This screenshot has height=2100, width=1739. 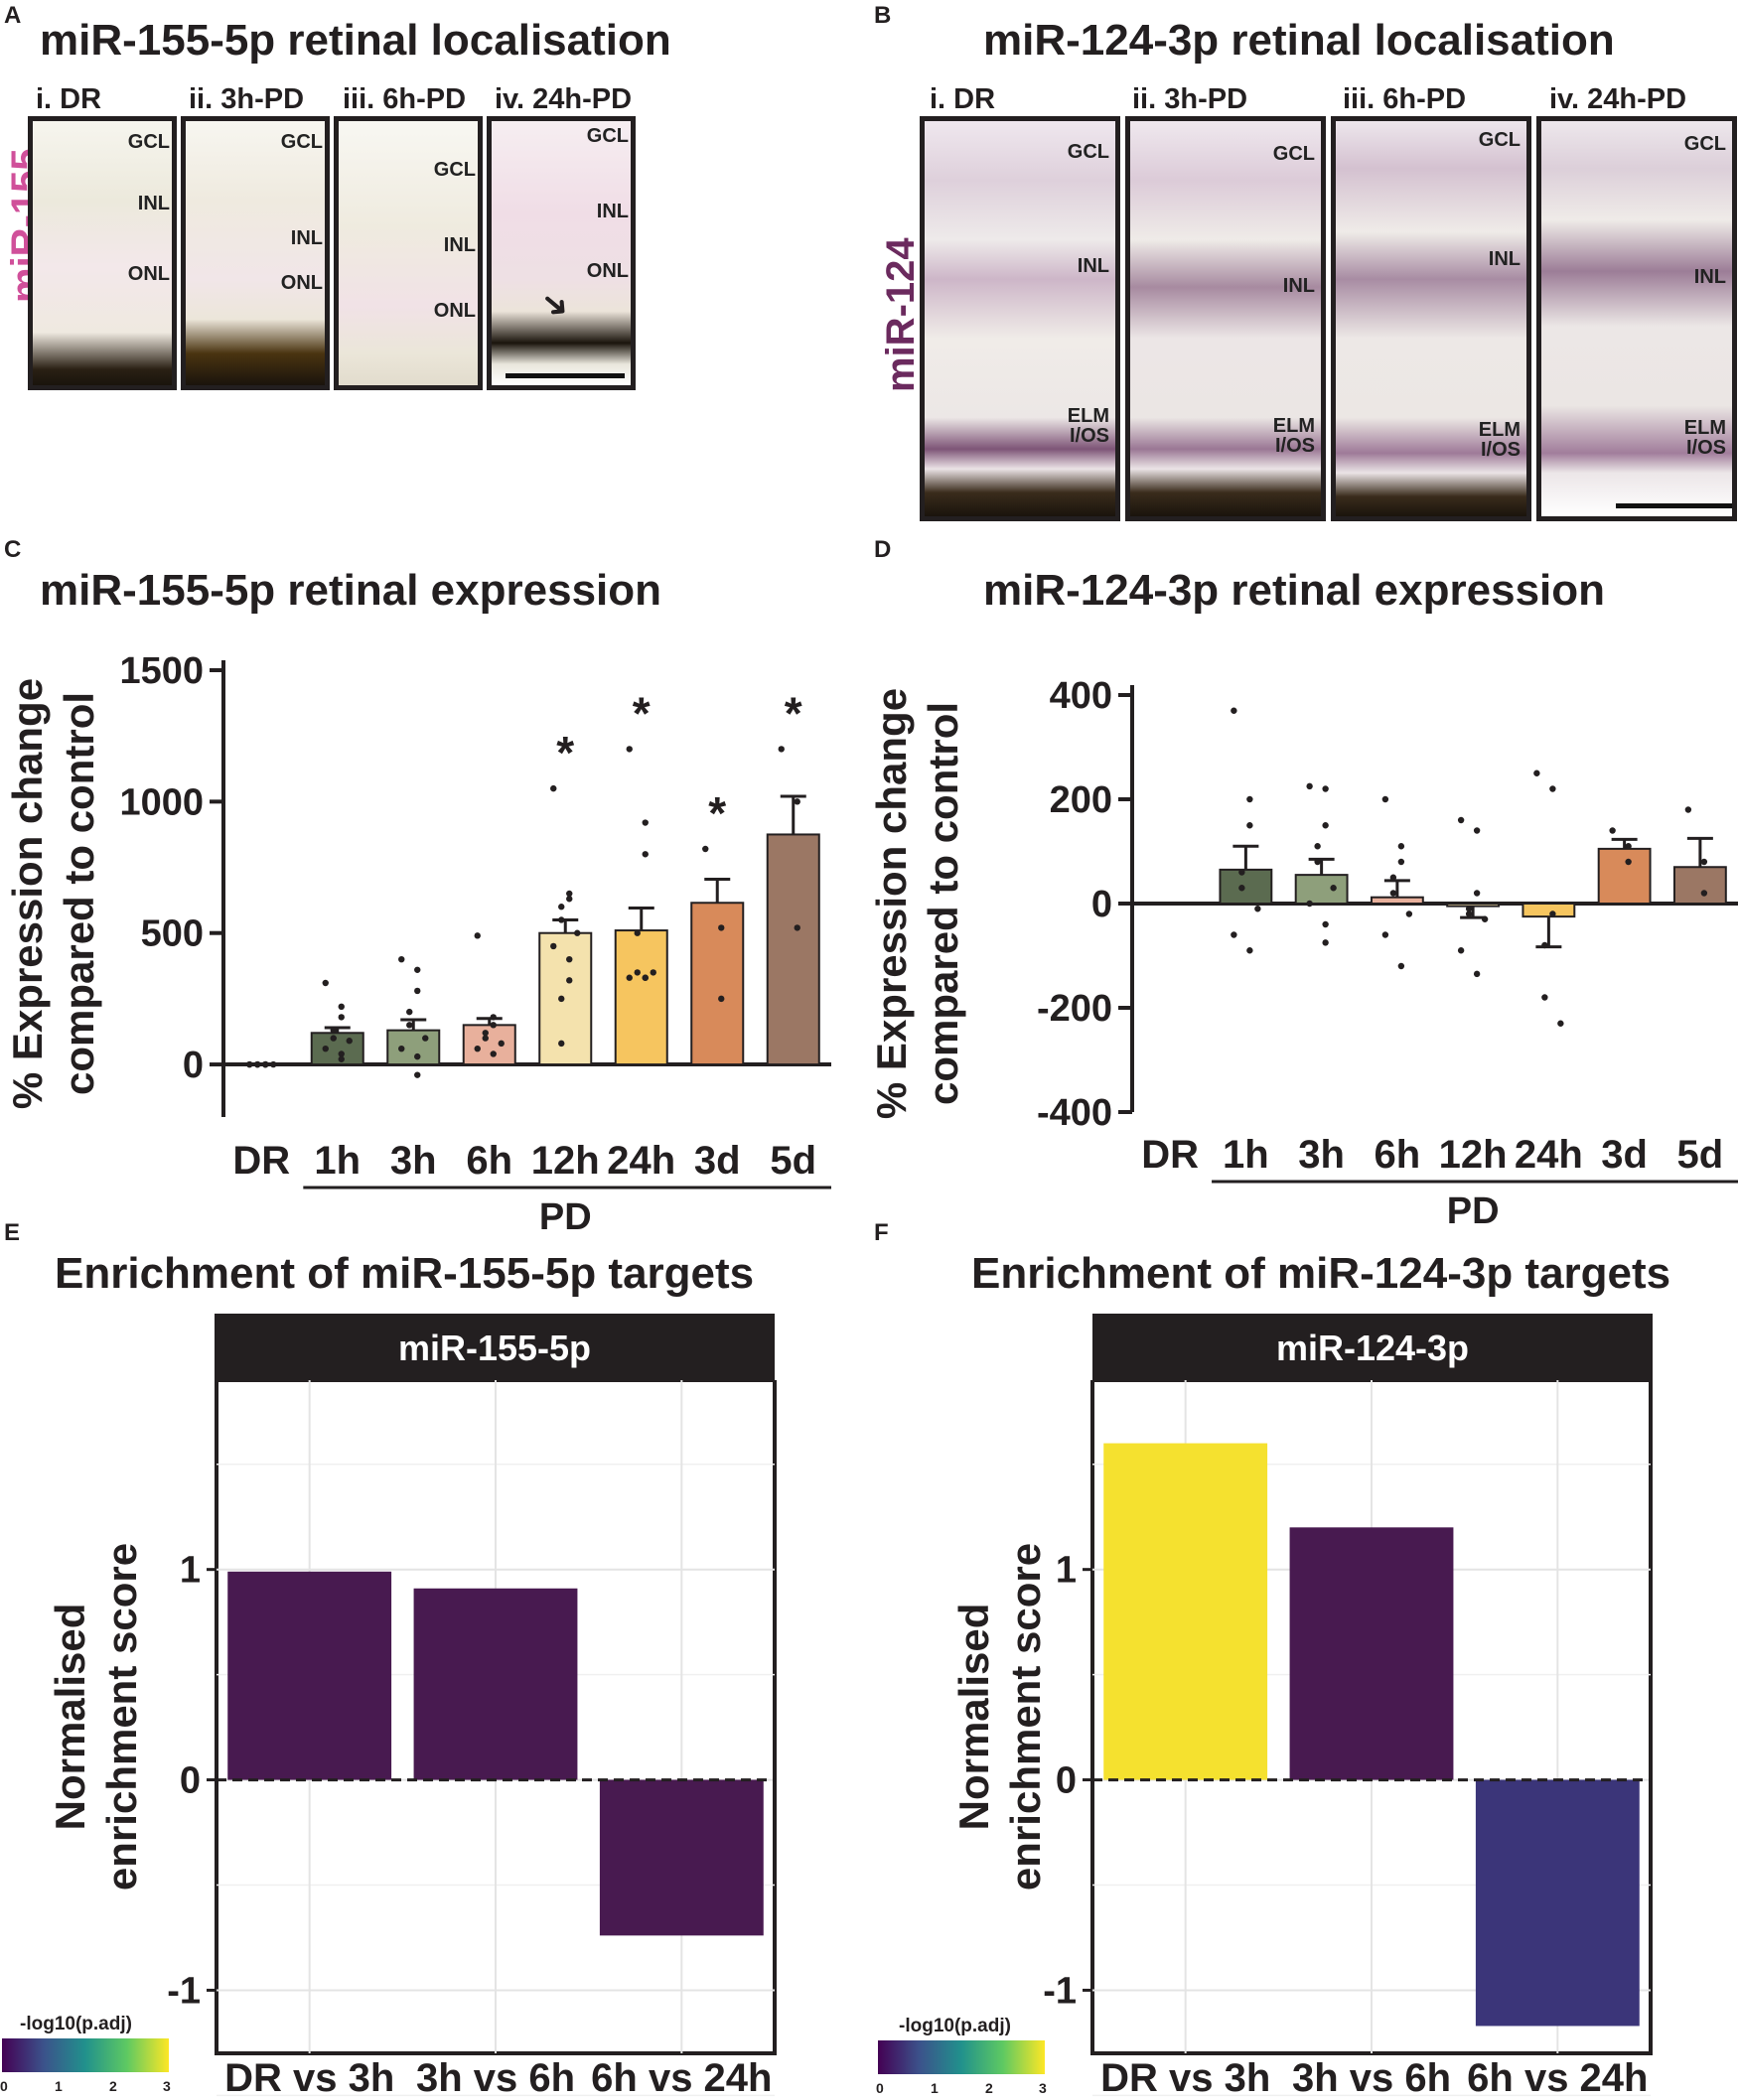 I want to click on panel-e-letter: E, so click(x=12, y=1232).